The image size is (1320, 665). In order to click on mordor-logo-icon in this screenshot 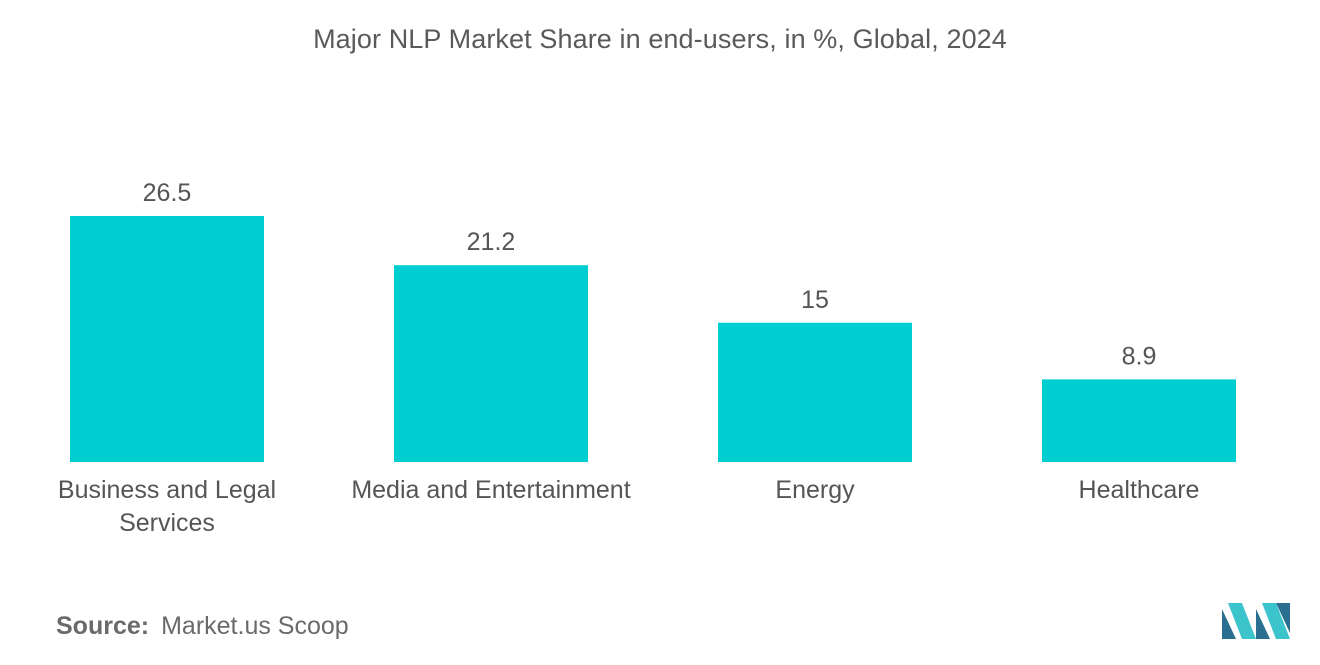, I will do `click(1256, 621)`.